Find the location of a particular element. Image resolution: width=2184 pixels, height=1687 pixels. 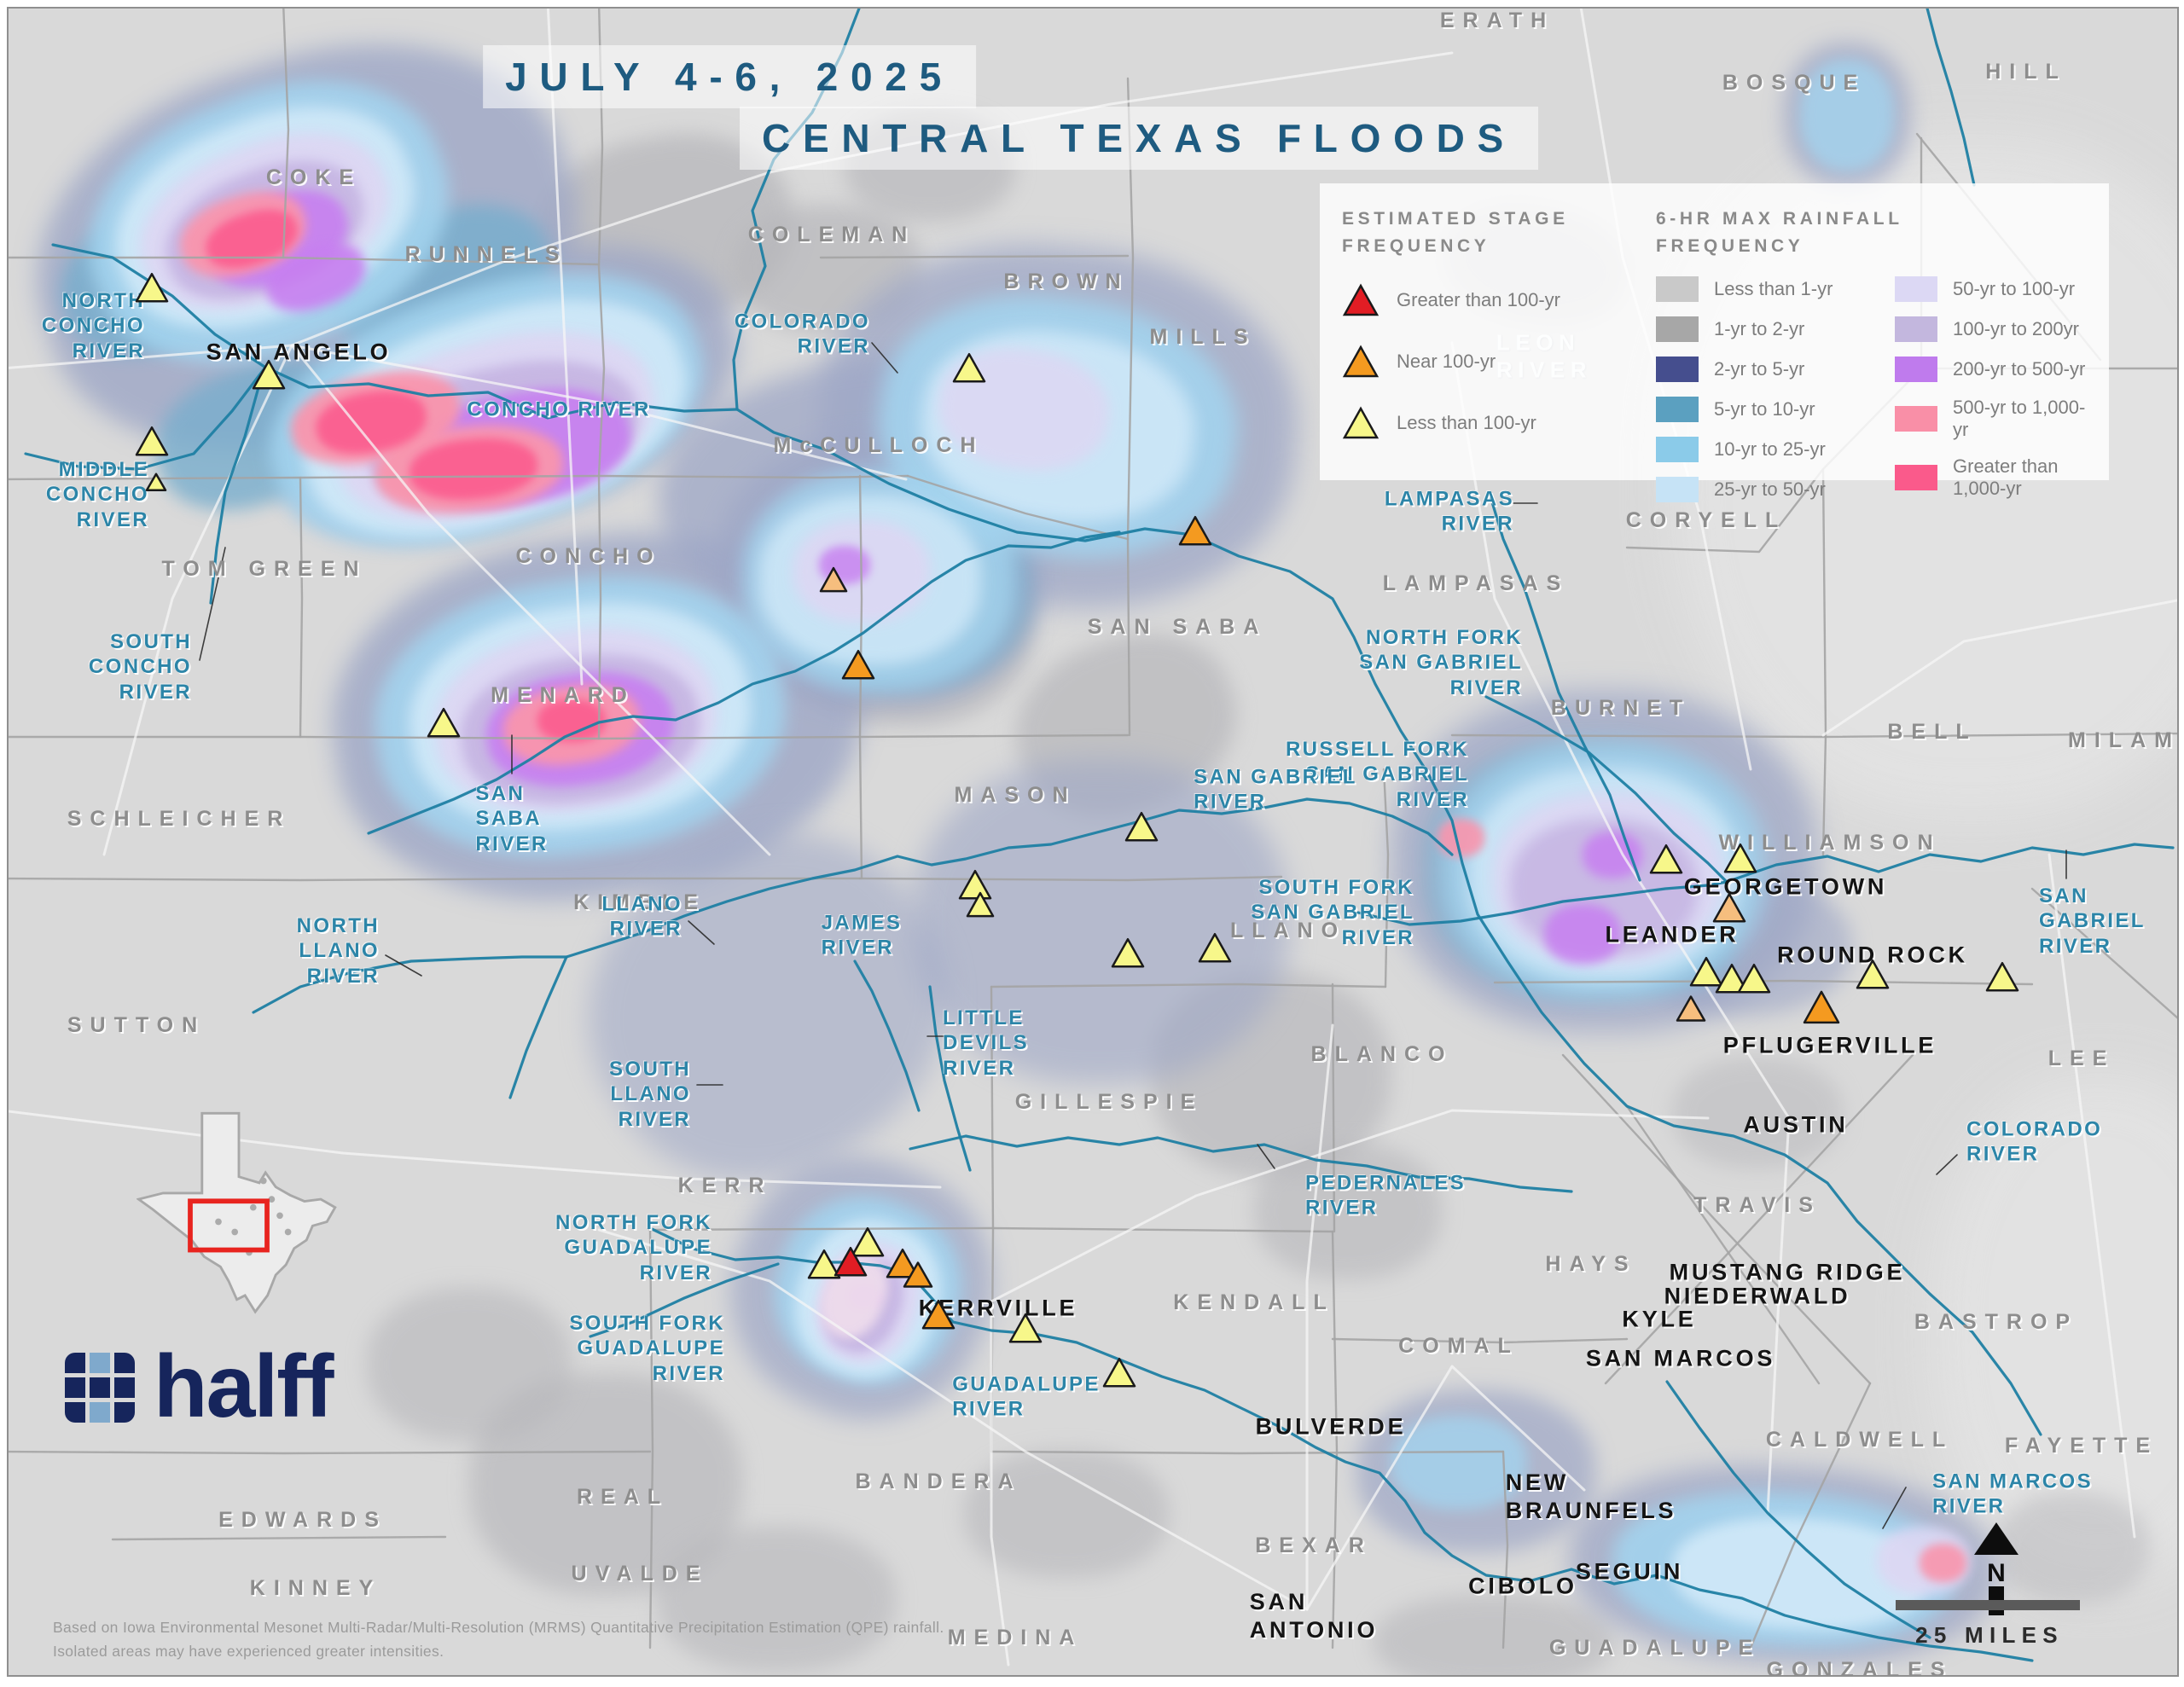

legend-rainfall-item: 10-yr to 25-yr is located at coordinates (1776, 450).